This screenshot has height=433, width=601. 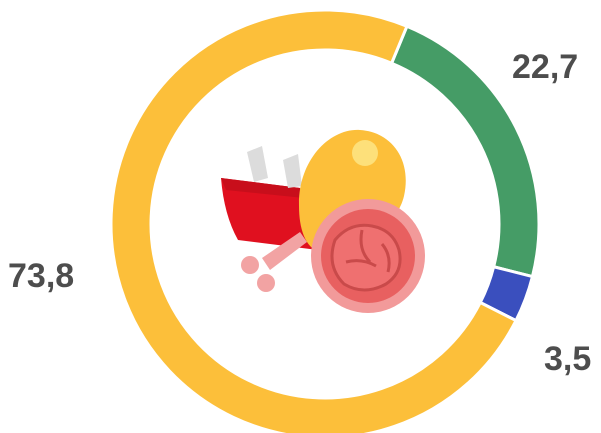 I want to click on data-label-slice-1: 22,7, so click(x=545, y=67).